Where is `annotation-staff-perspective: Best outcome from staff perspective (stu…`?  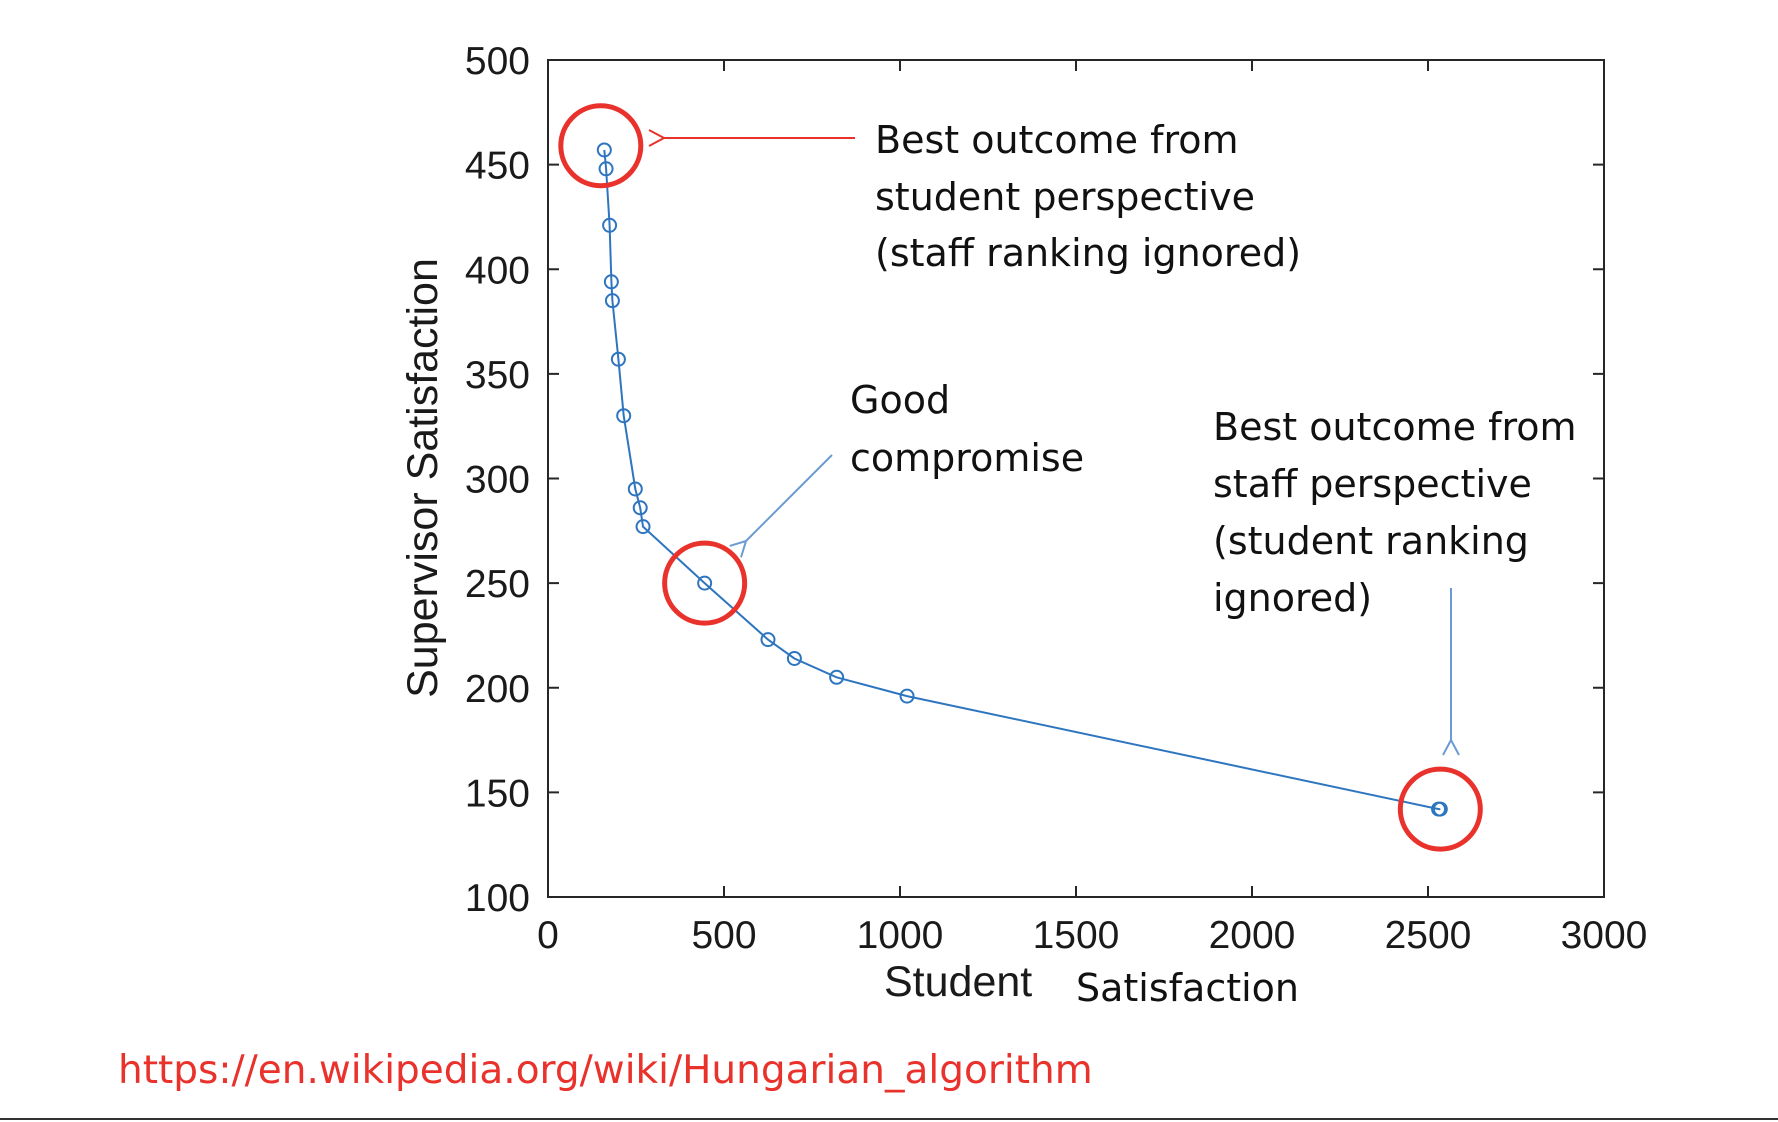
annotation-staff-perspective: Best outcome from staff perspective (stu… is located at coordinates (1395, 580).